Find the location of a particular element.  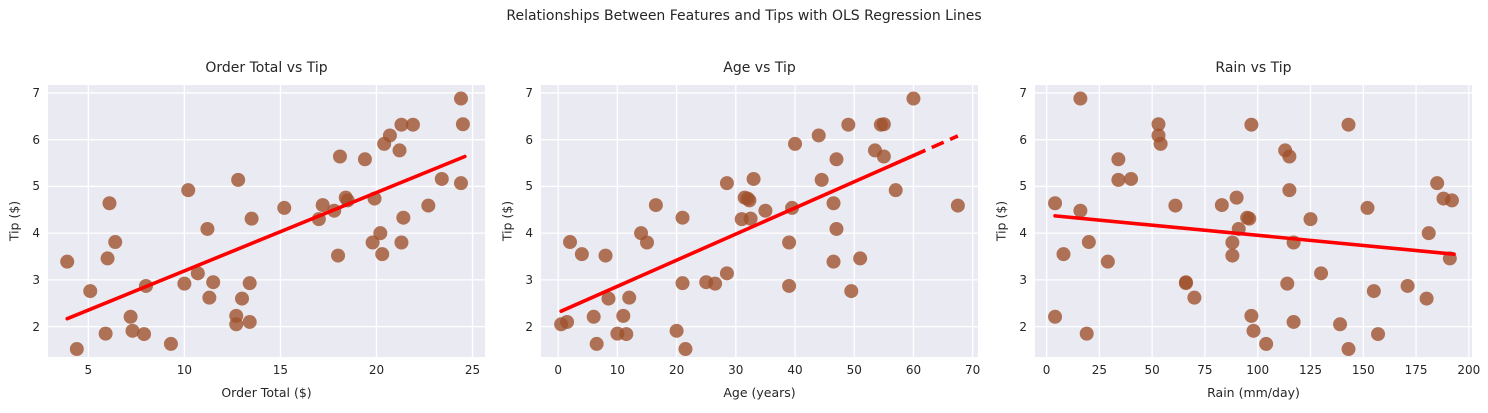

subplot-title-rain: Rain vs Tip is located at coordinates (1253, 68).